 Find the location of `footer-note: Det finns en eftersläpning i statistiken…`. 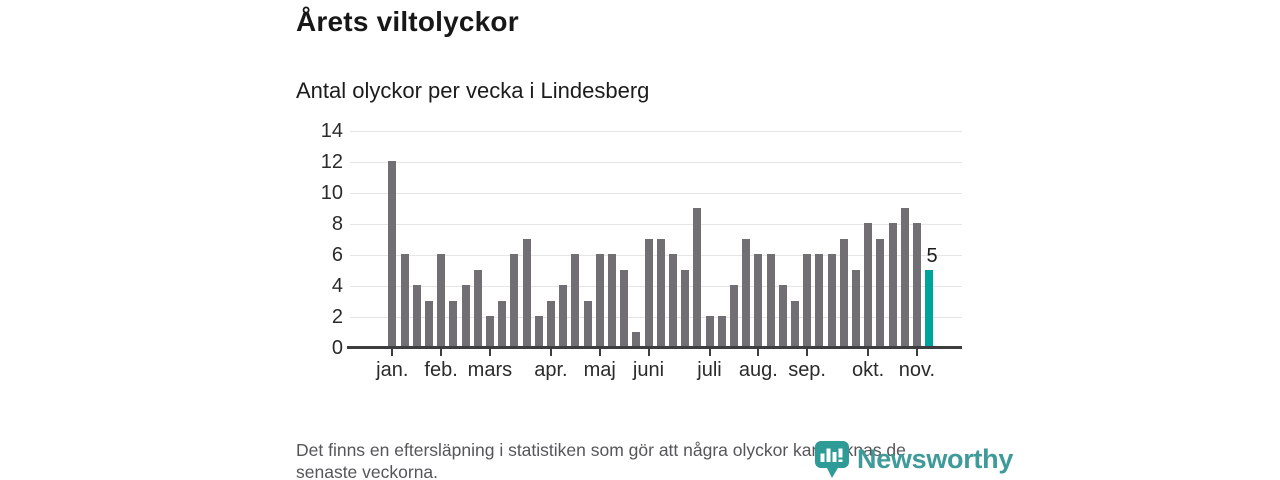

footer-note: Det finns en eftersläpning i statistiken… is located at coordinates (601, 459).